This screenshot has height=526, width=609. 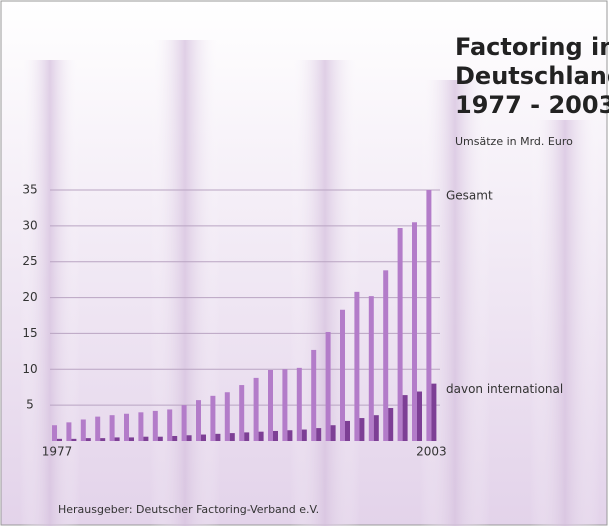 I want to click on legend-label: davon international, so click(x=504, y=389).